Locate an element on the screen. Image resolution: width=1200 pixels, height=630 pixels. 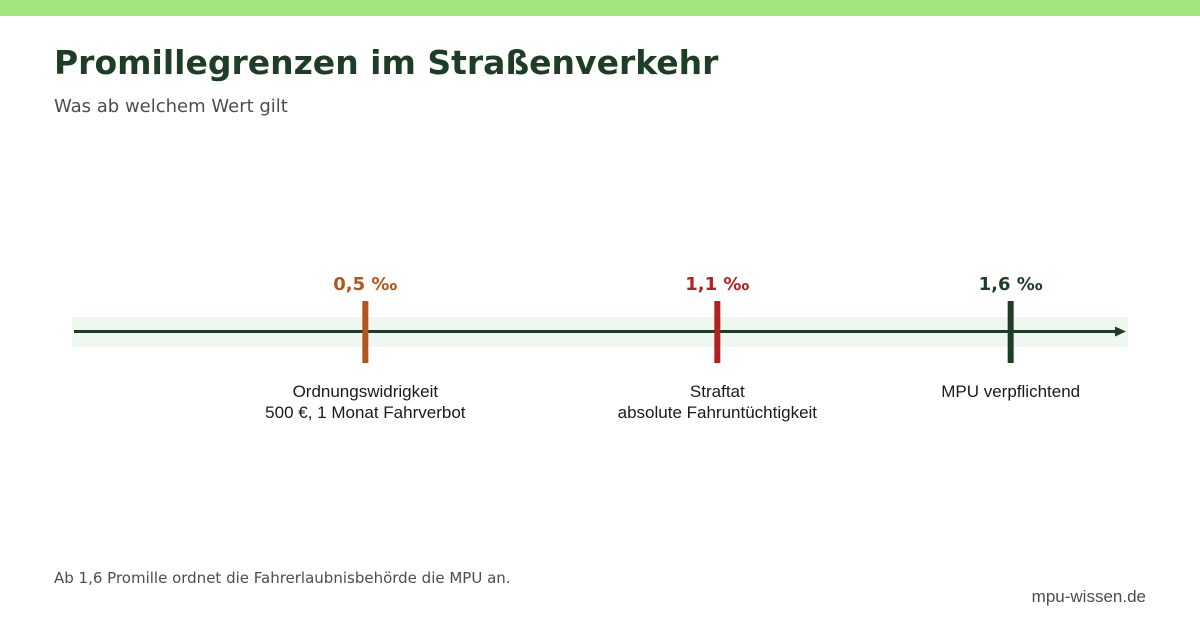
axis-arrowhead is located at coordinates (1120, 331).